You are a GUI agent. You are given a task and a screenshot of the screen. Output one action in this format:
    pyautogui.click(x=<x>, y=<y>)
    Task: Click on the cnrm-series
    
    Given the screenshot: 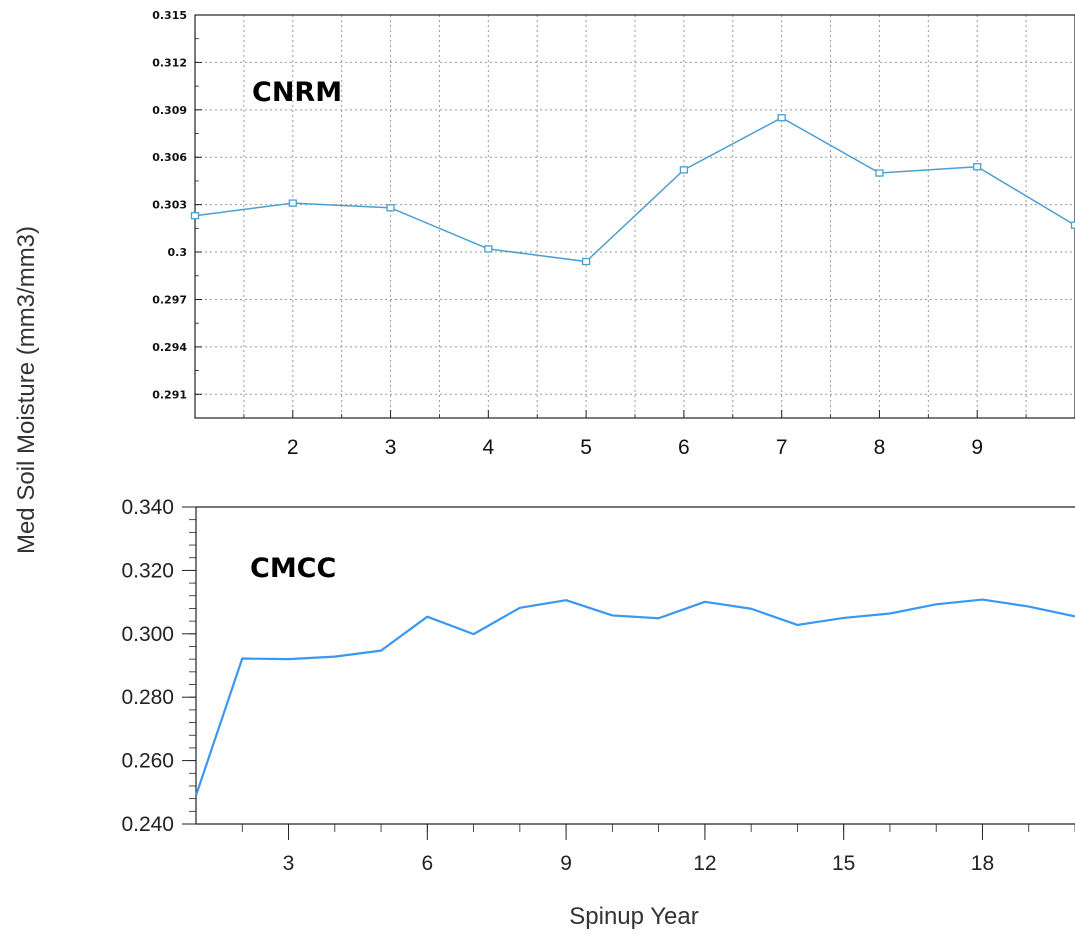 What is the action you would take?
    pyautogui.click(x=632, y=190)
    